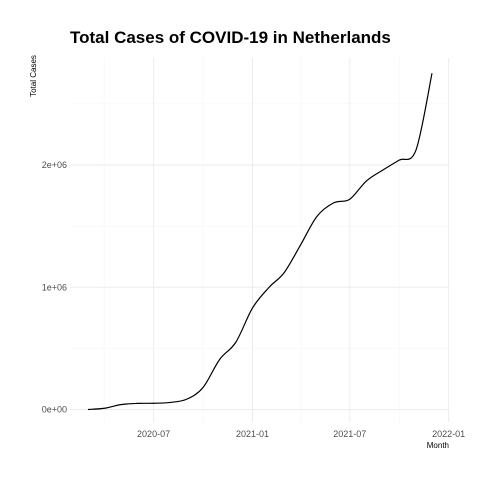 This screenshot has width=480, height=480. I want to click on y-axis-title: Total Cases, so click(33, 76).